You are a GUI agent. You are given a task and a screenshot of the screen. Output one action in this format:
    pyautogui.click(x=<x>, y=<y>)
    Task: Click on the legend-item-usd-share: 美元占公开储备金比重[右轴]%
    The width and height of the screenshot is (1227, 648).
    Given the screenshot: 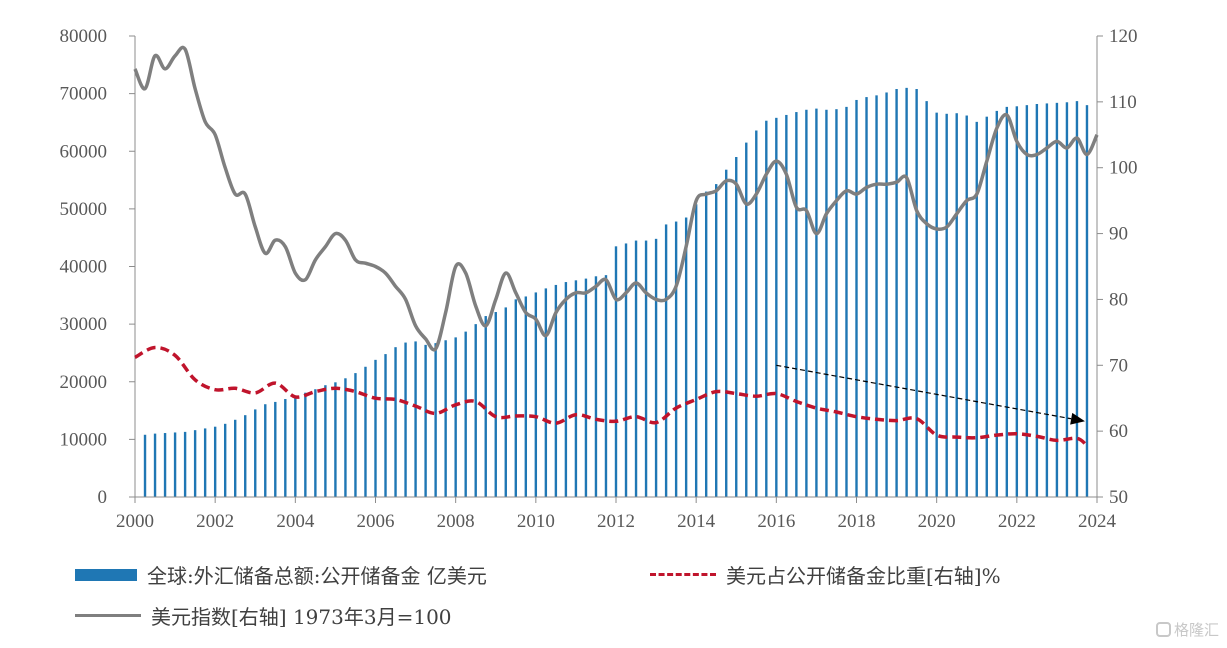 What is the action you would take?
    pyautogui.click(x=825, y=574)
    